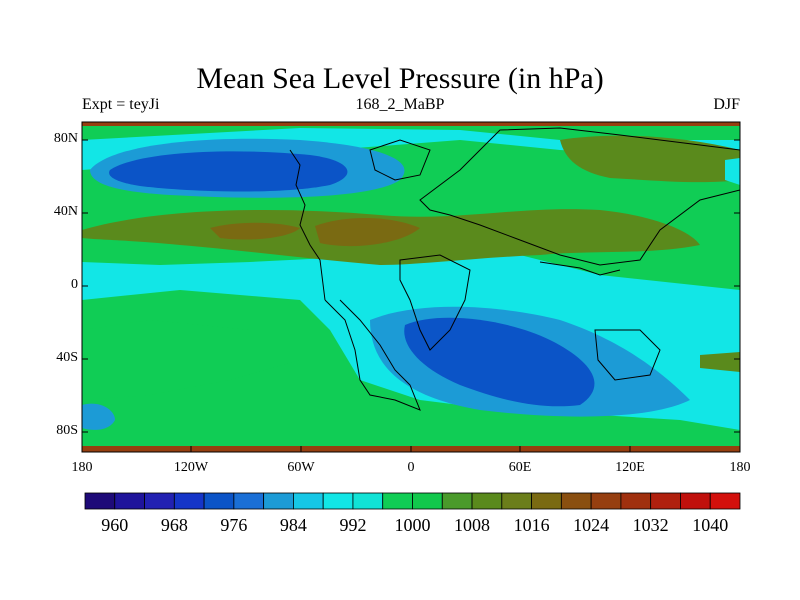 The image size is (800, 600). Describe the element at coordinates (67, 430) in the screenshot. I see `lat-label-80s: 80S` at that location.